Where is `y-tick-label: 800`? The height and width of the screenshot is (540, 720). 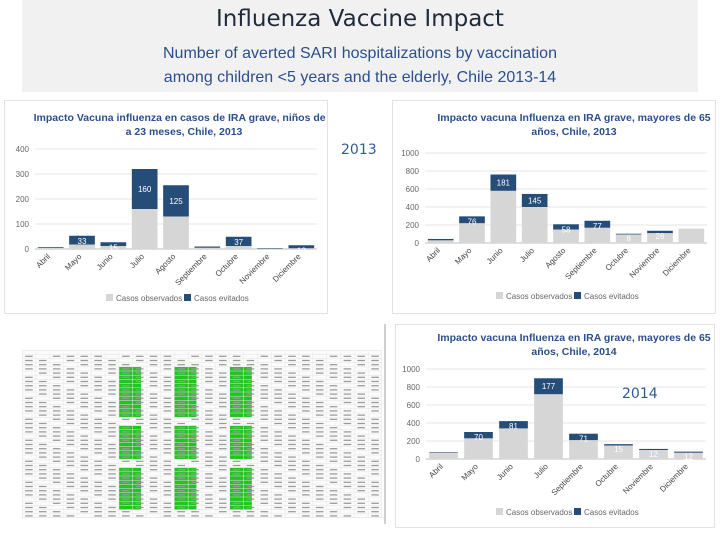
y-tick-label: 800 is located at coordinates (413, 171).